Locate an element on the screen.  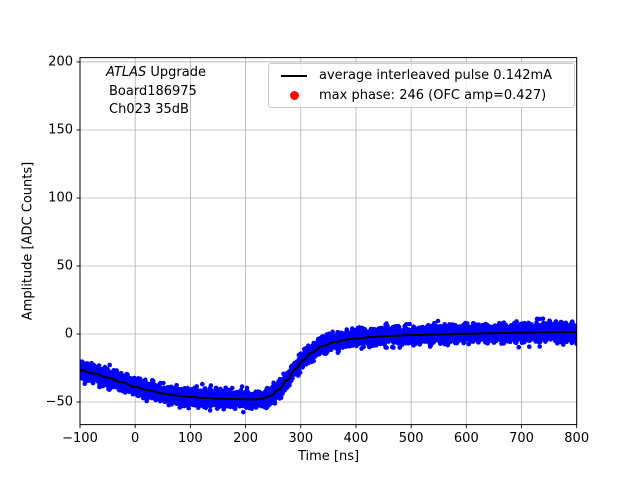
x-axis-label: Time [ns] is located at coordinates (328, 456).